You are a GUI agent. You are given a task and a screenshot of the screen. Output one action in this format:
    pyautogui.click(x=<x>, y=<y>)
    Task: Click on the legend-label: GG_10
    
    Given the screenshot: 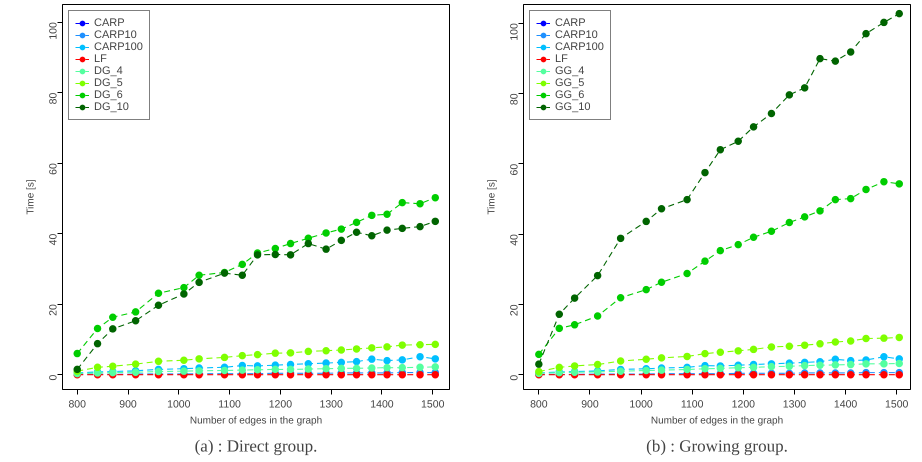 What is the action you would take?
    pyautogui.click(x=572, y=107)
    